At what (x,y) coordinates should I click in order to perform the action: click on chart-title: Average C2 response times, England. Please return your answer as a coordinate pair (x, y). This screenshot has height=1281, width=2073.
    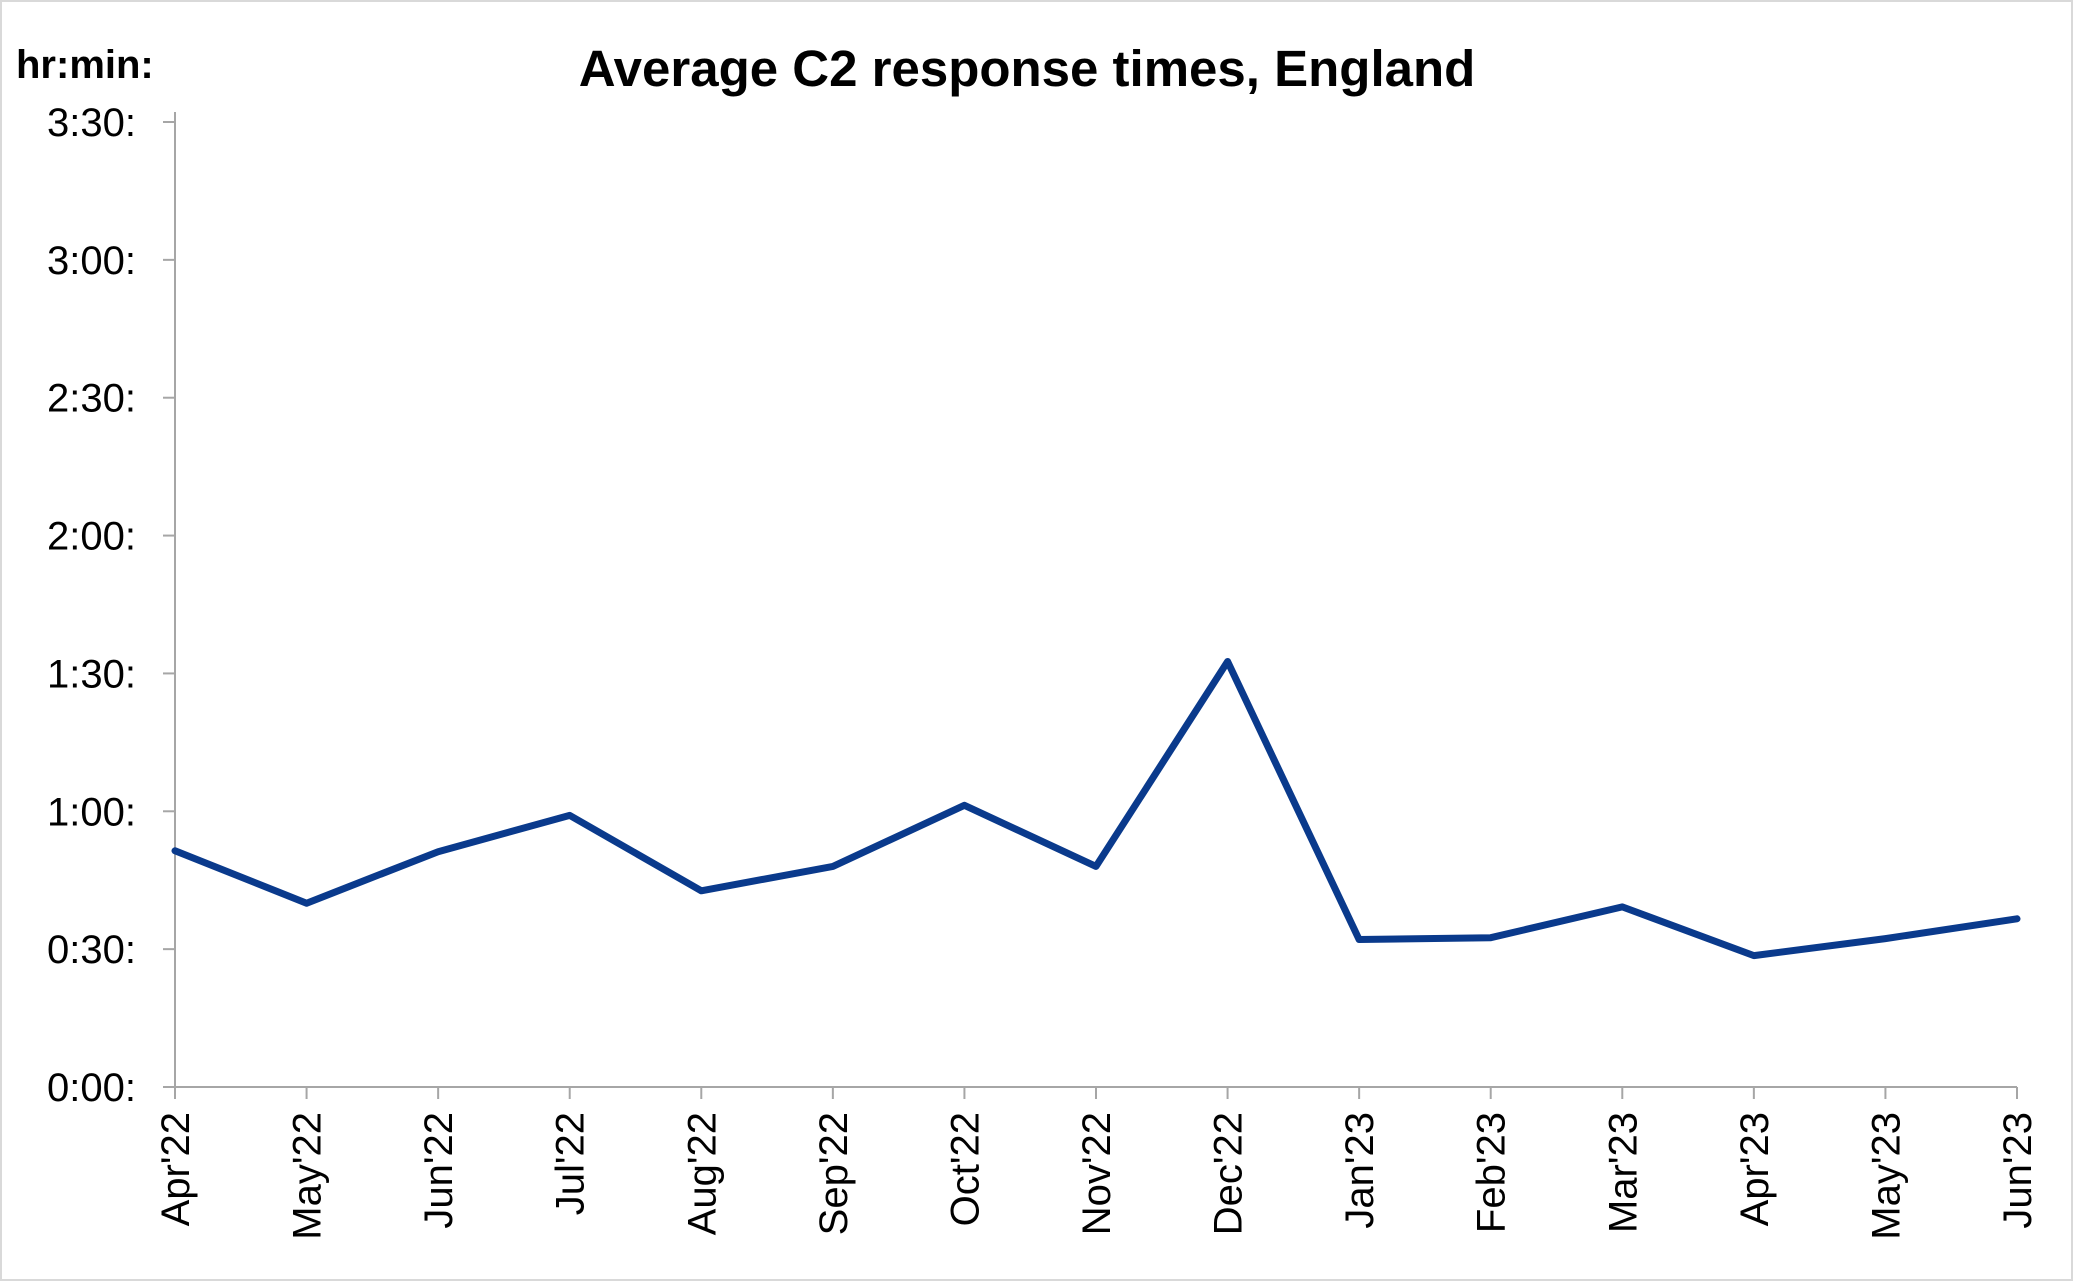
    Looking at the image, I should click on (1027, 68).